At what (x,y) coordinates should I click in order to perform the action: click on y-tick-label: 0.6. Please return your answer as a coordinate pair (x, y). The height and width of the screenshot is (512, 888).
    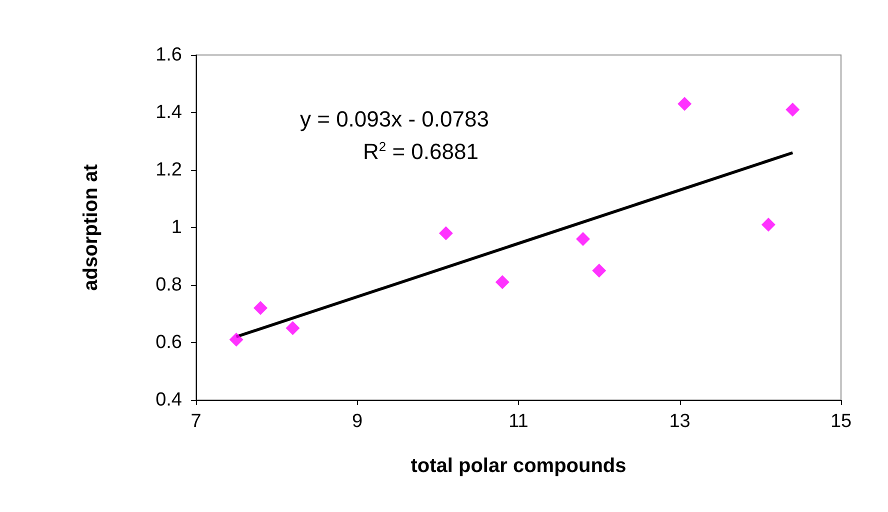
    Looking at the image, I should click on (169, 342).